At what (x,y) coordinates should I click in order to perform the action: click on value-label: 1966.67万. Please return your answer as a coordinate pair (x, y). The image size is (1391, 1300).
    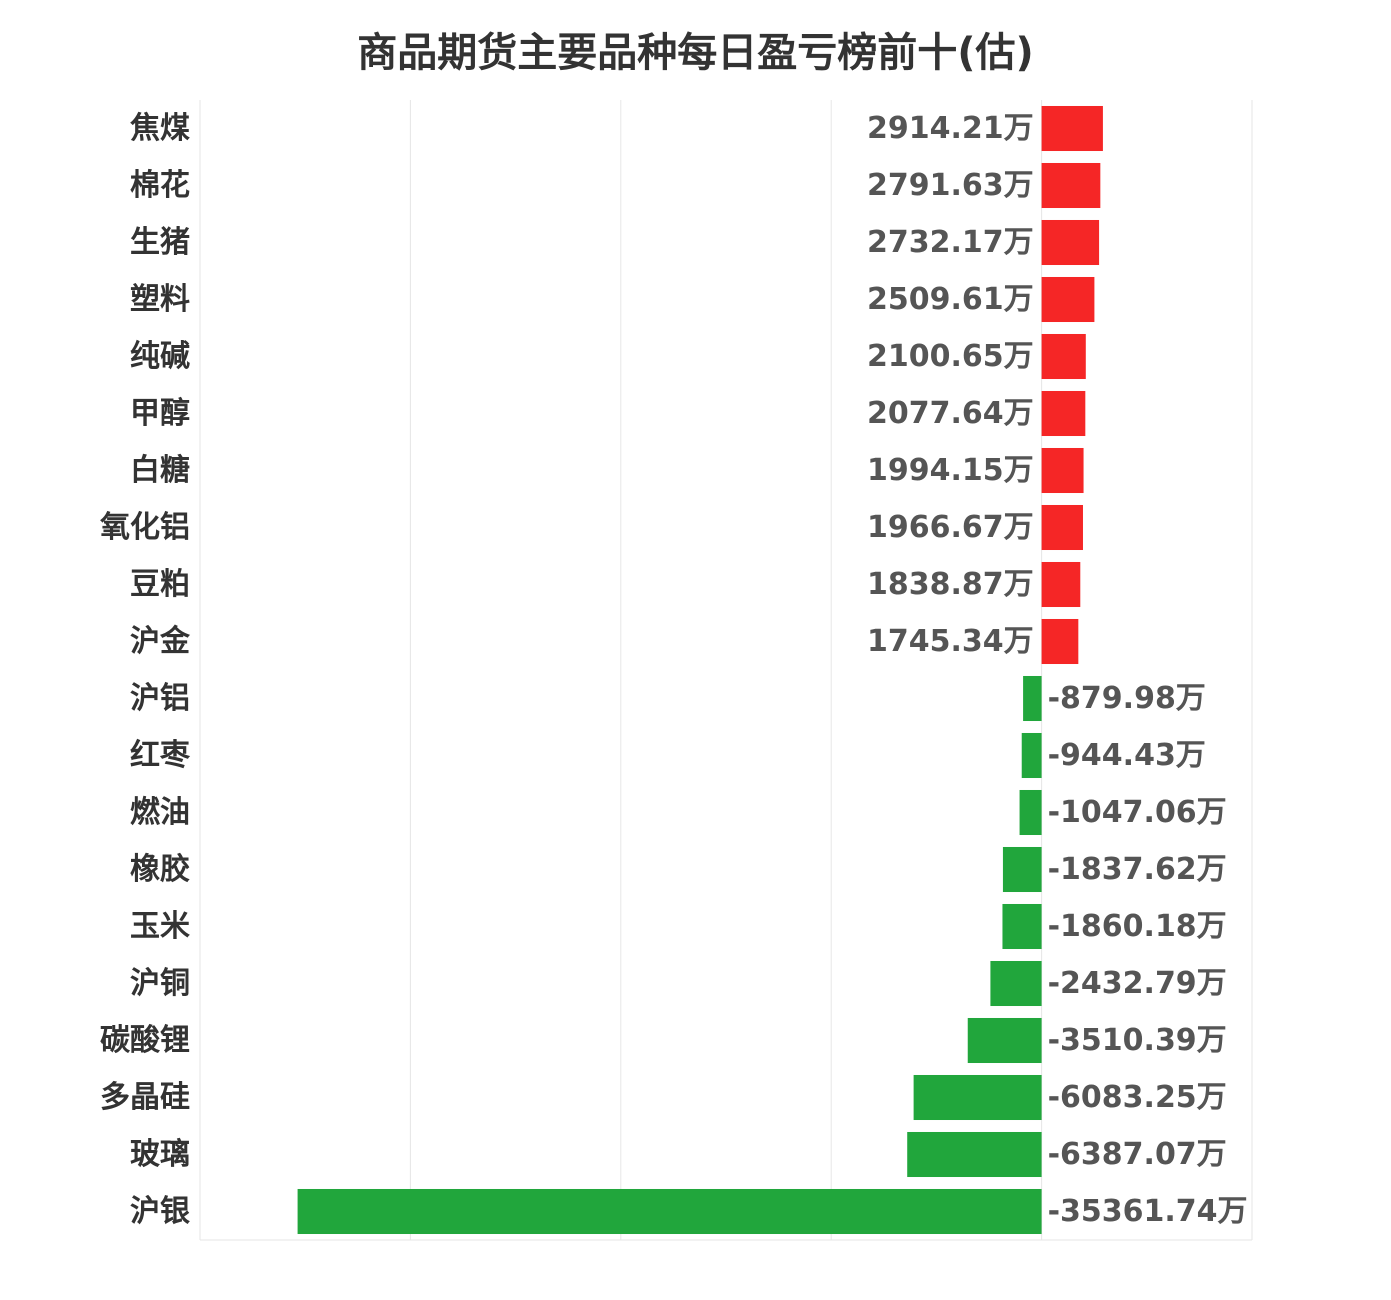
    Looking at the image, I should click on (950, 527).